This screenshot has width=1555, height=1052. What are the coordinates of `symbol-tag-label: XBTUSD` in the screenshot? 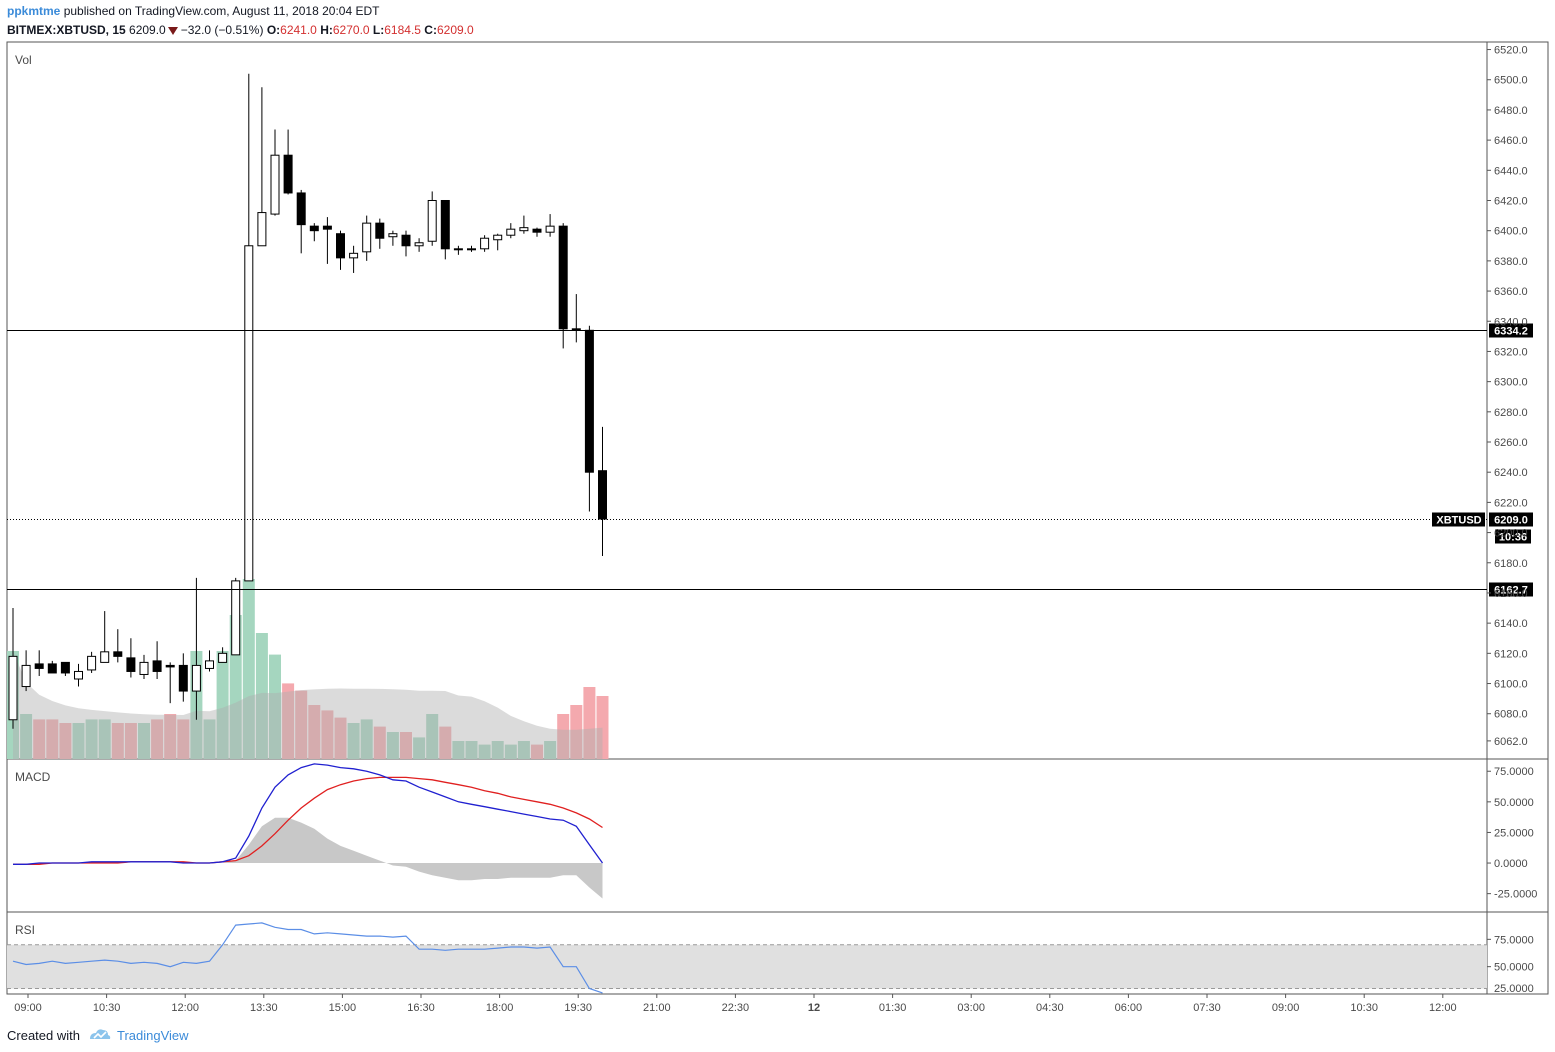 It's located at (1458, 521).